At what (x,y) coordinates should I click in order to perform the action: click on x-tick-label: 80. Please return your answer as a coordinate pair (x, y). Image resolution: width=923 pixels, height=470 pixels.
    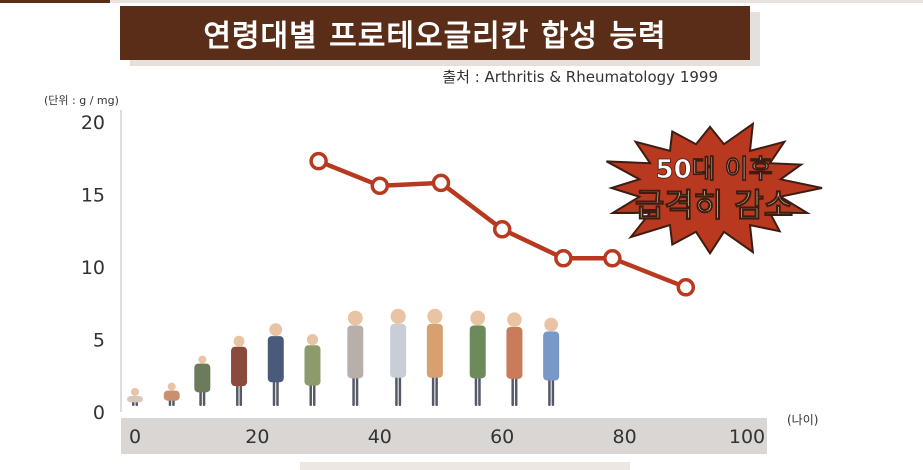
    Looking at the image, I should click on (625, 437).